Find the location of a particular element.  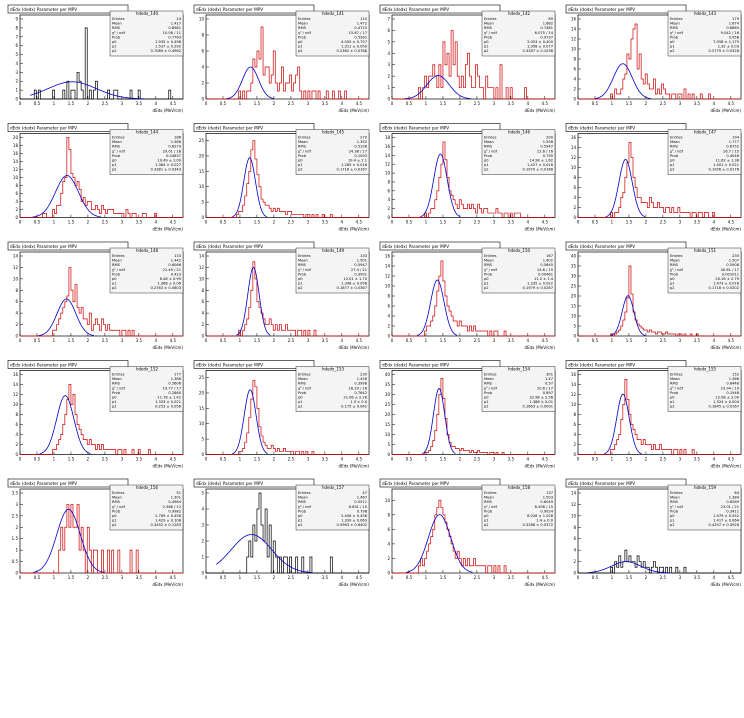

stat-value: 1.777 is located at coordinates (734, 142).